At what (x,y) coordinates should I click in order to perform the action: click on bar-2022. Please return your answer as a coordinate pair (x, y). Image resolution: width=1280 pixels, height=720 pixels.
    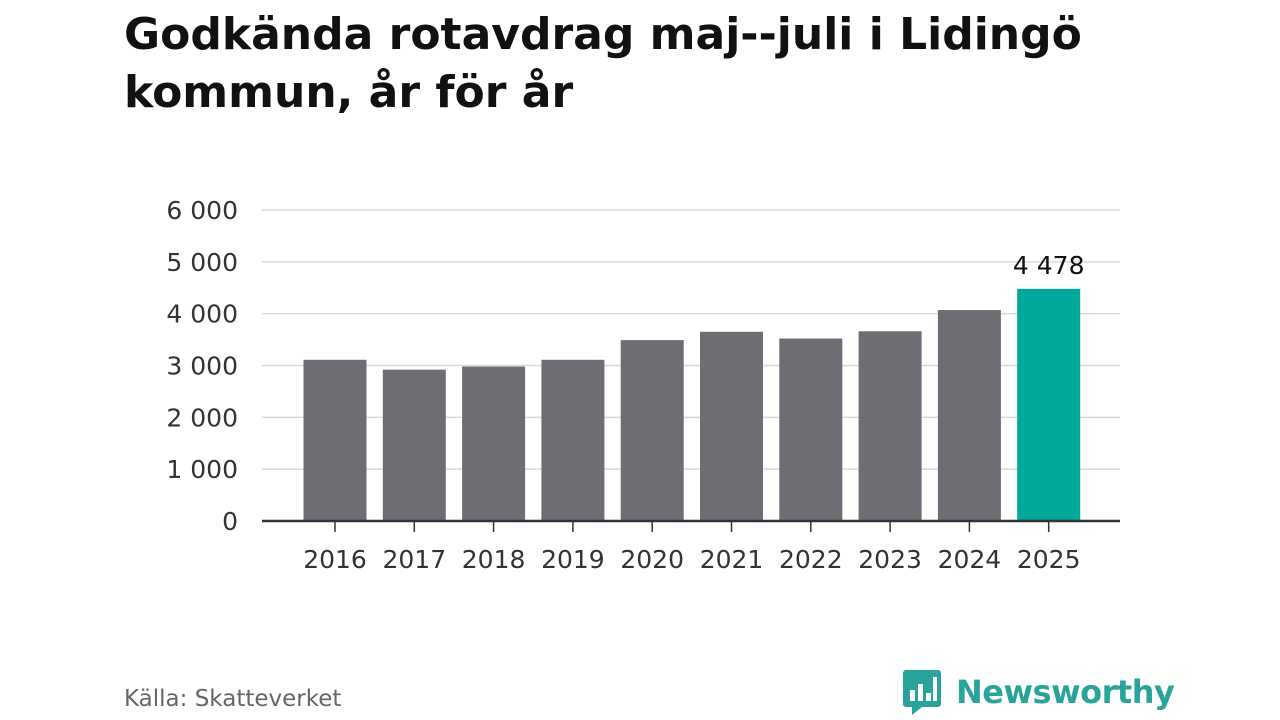
    Looking at the image, I should click on (811, 429).